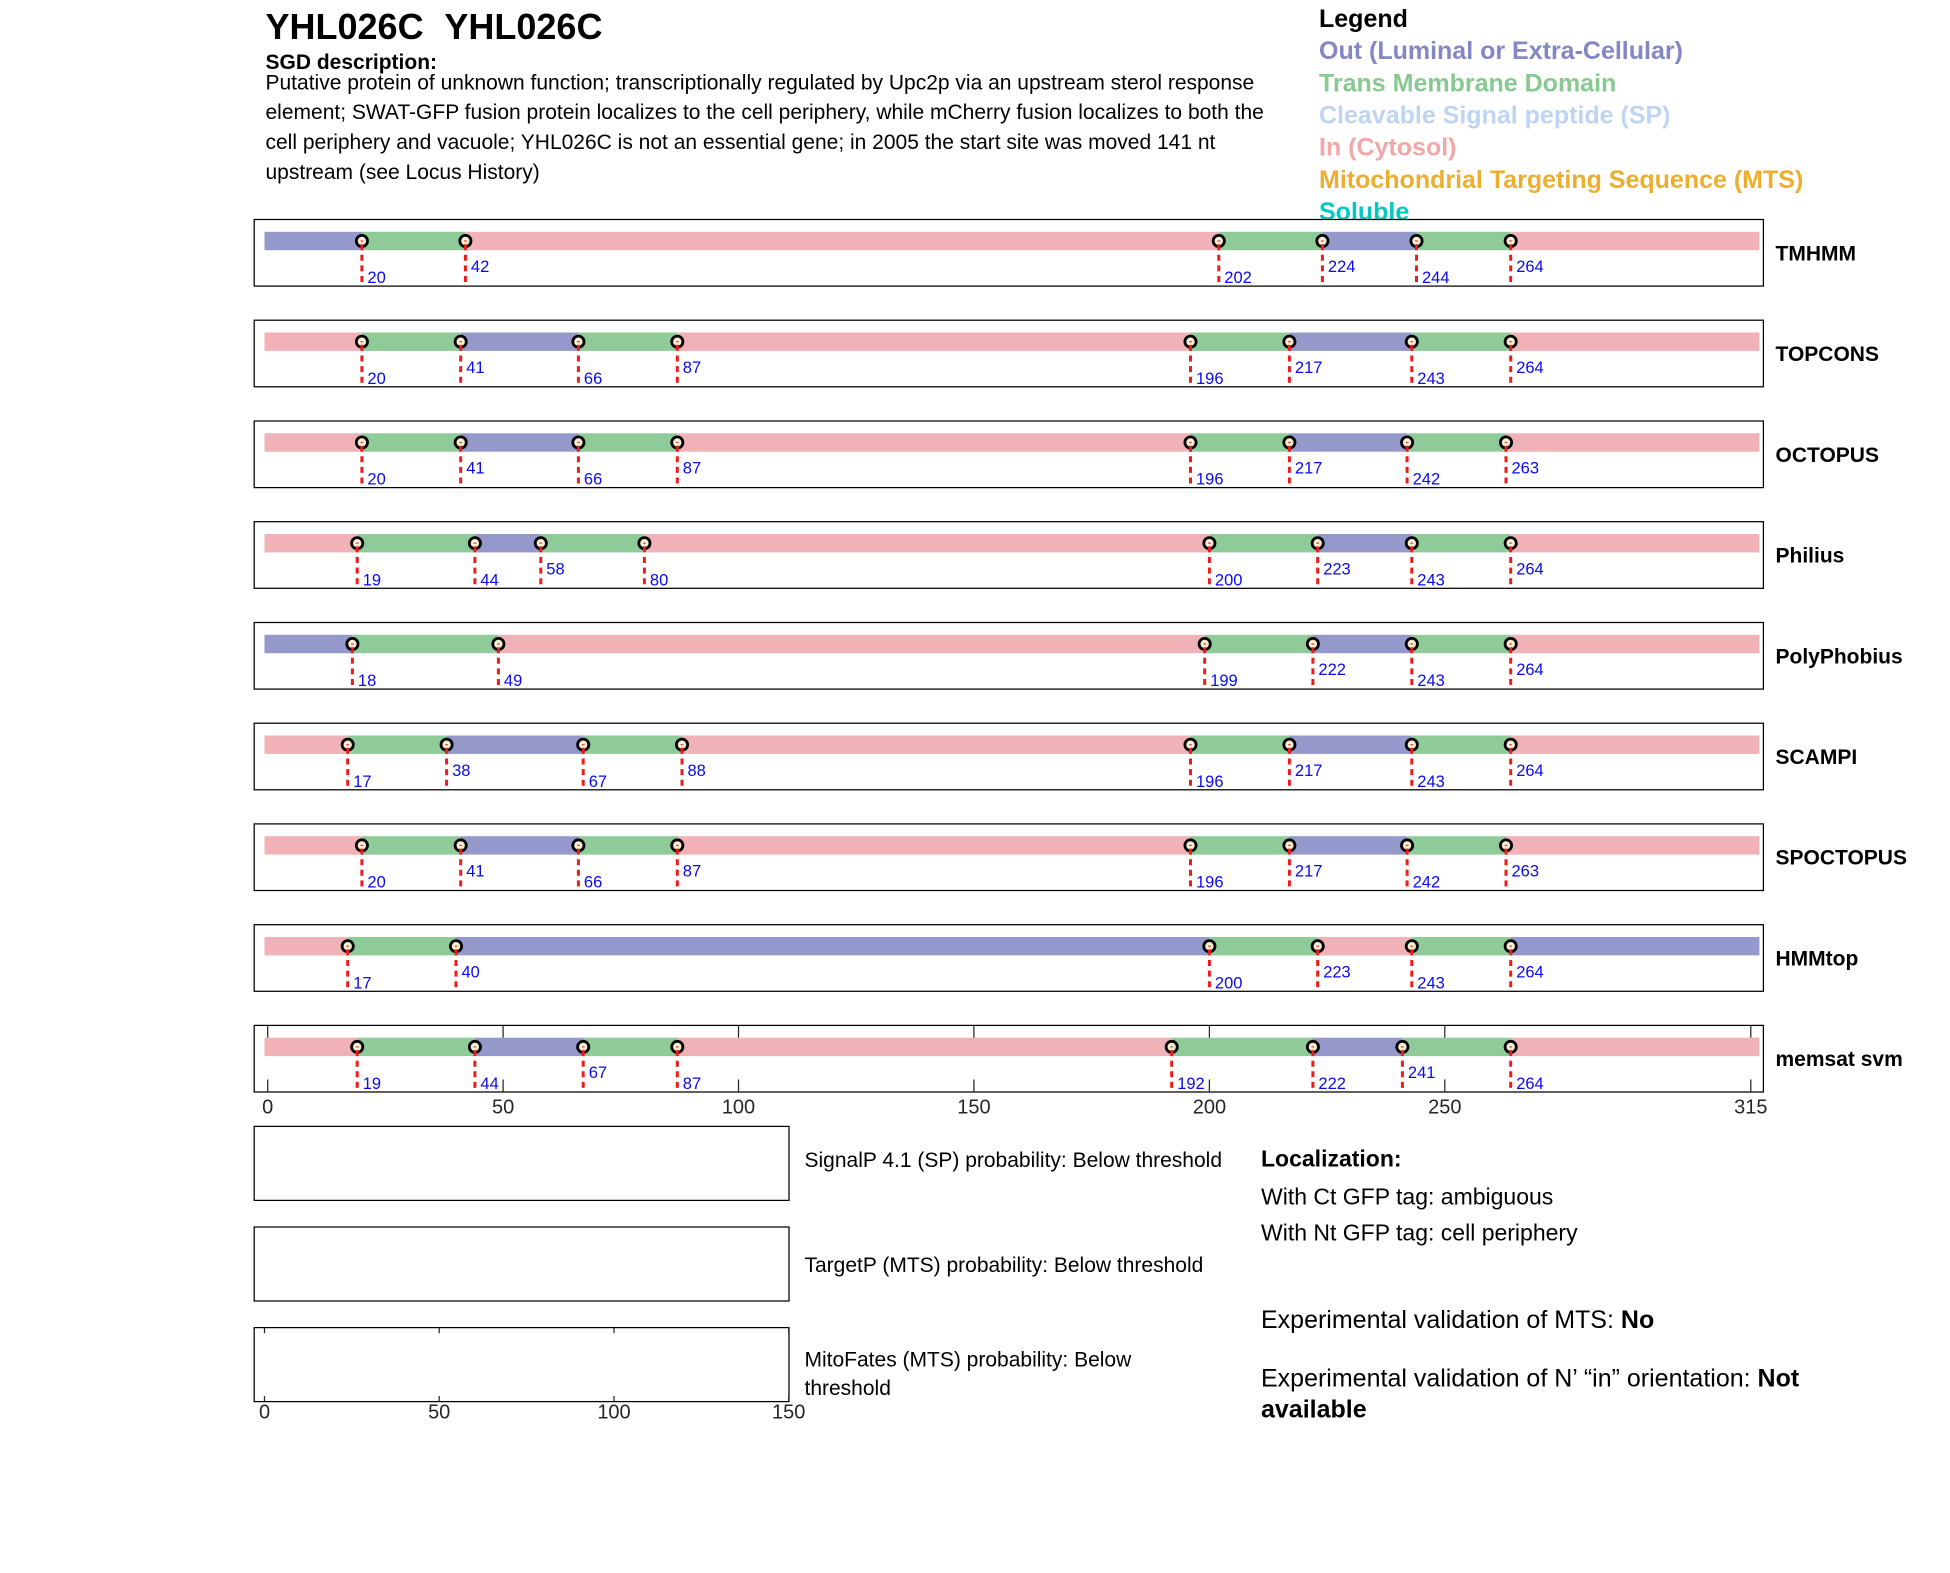 The image size is (1950, 1573). I want to click on svg-text: 199, so click(1224, 681).